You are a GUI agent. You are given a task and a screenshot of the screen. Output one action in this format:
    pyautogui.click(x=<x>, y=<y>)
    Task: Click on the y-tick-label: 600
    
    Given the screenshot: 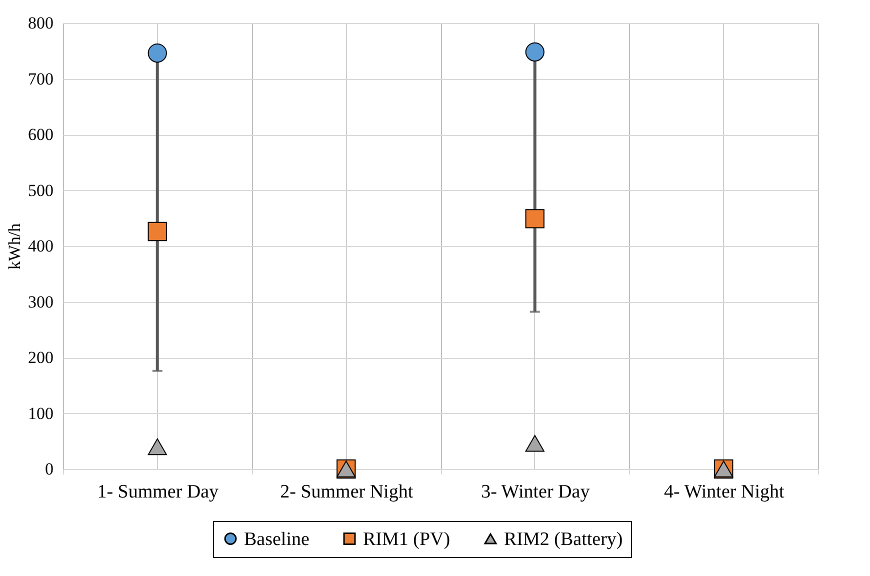 What is the action you would take?
    pyautogui.click(x=41, y=134)
    